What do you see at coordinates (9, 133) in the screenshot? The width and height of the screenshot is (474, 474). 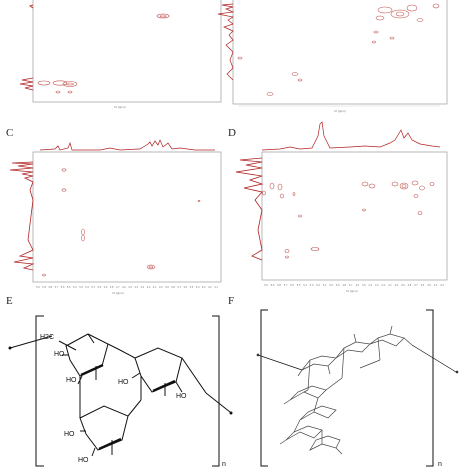 I see `panel-c-label: C` at bounding box center [9, 133].